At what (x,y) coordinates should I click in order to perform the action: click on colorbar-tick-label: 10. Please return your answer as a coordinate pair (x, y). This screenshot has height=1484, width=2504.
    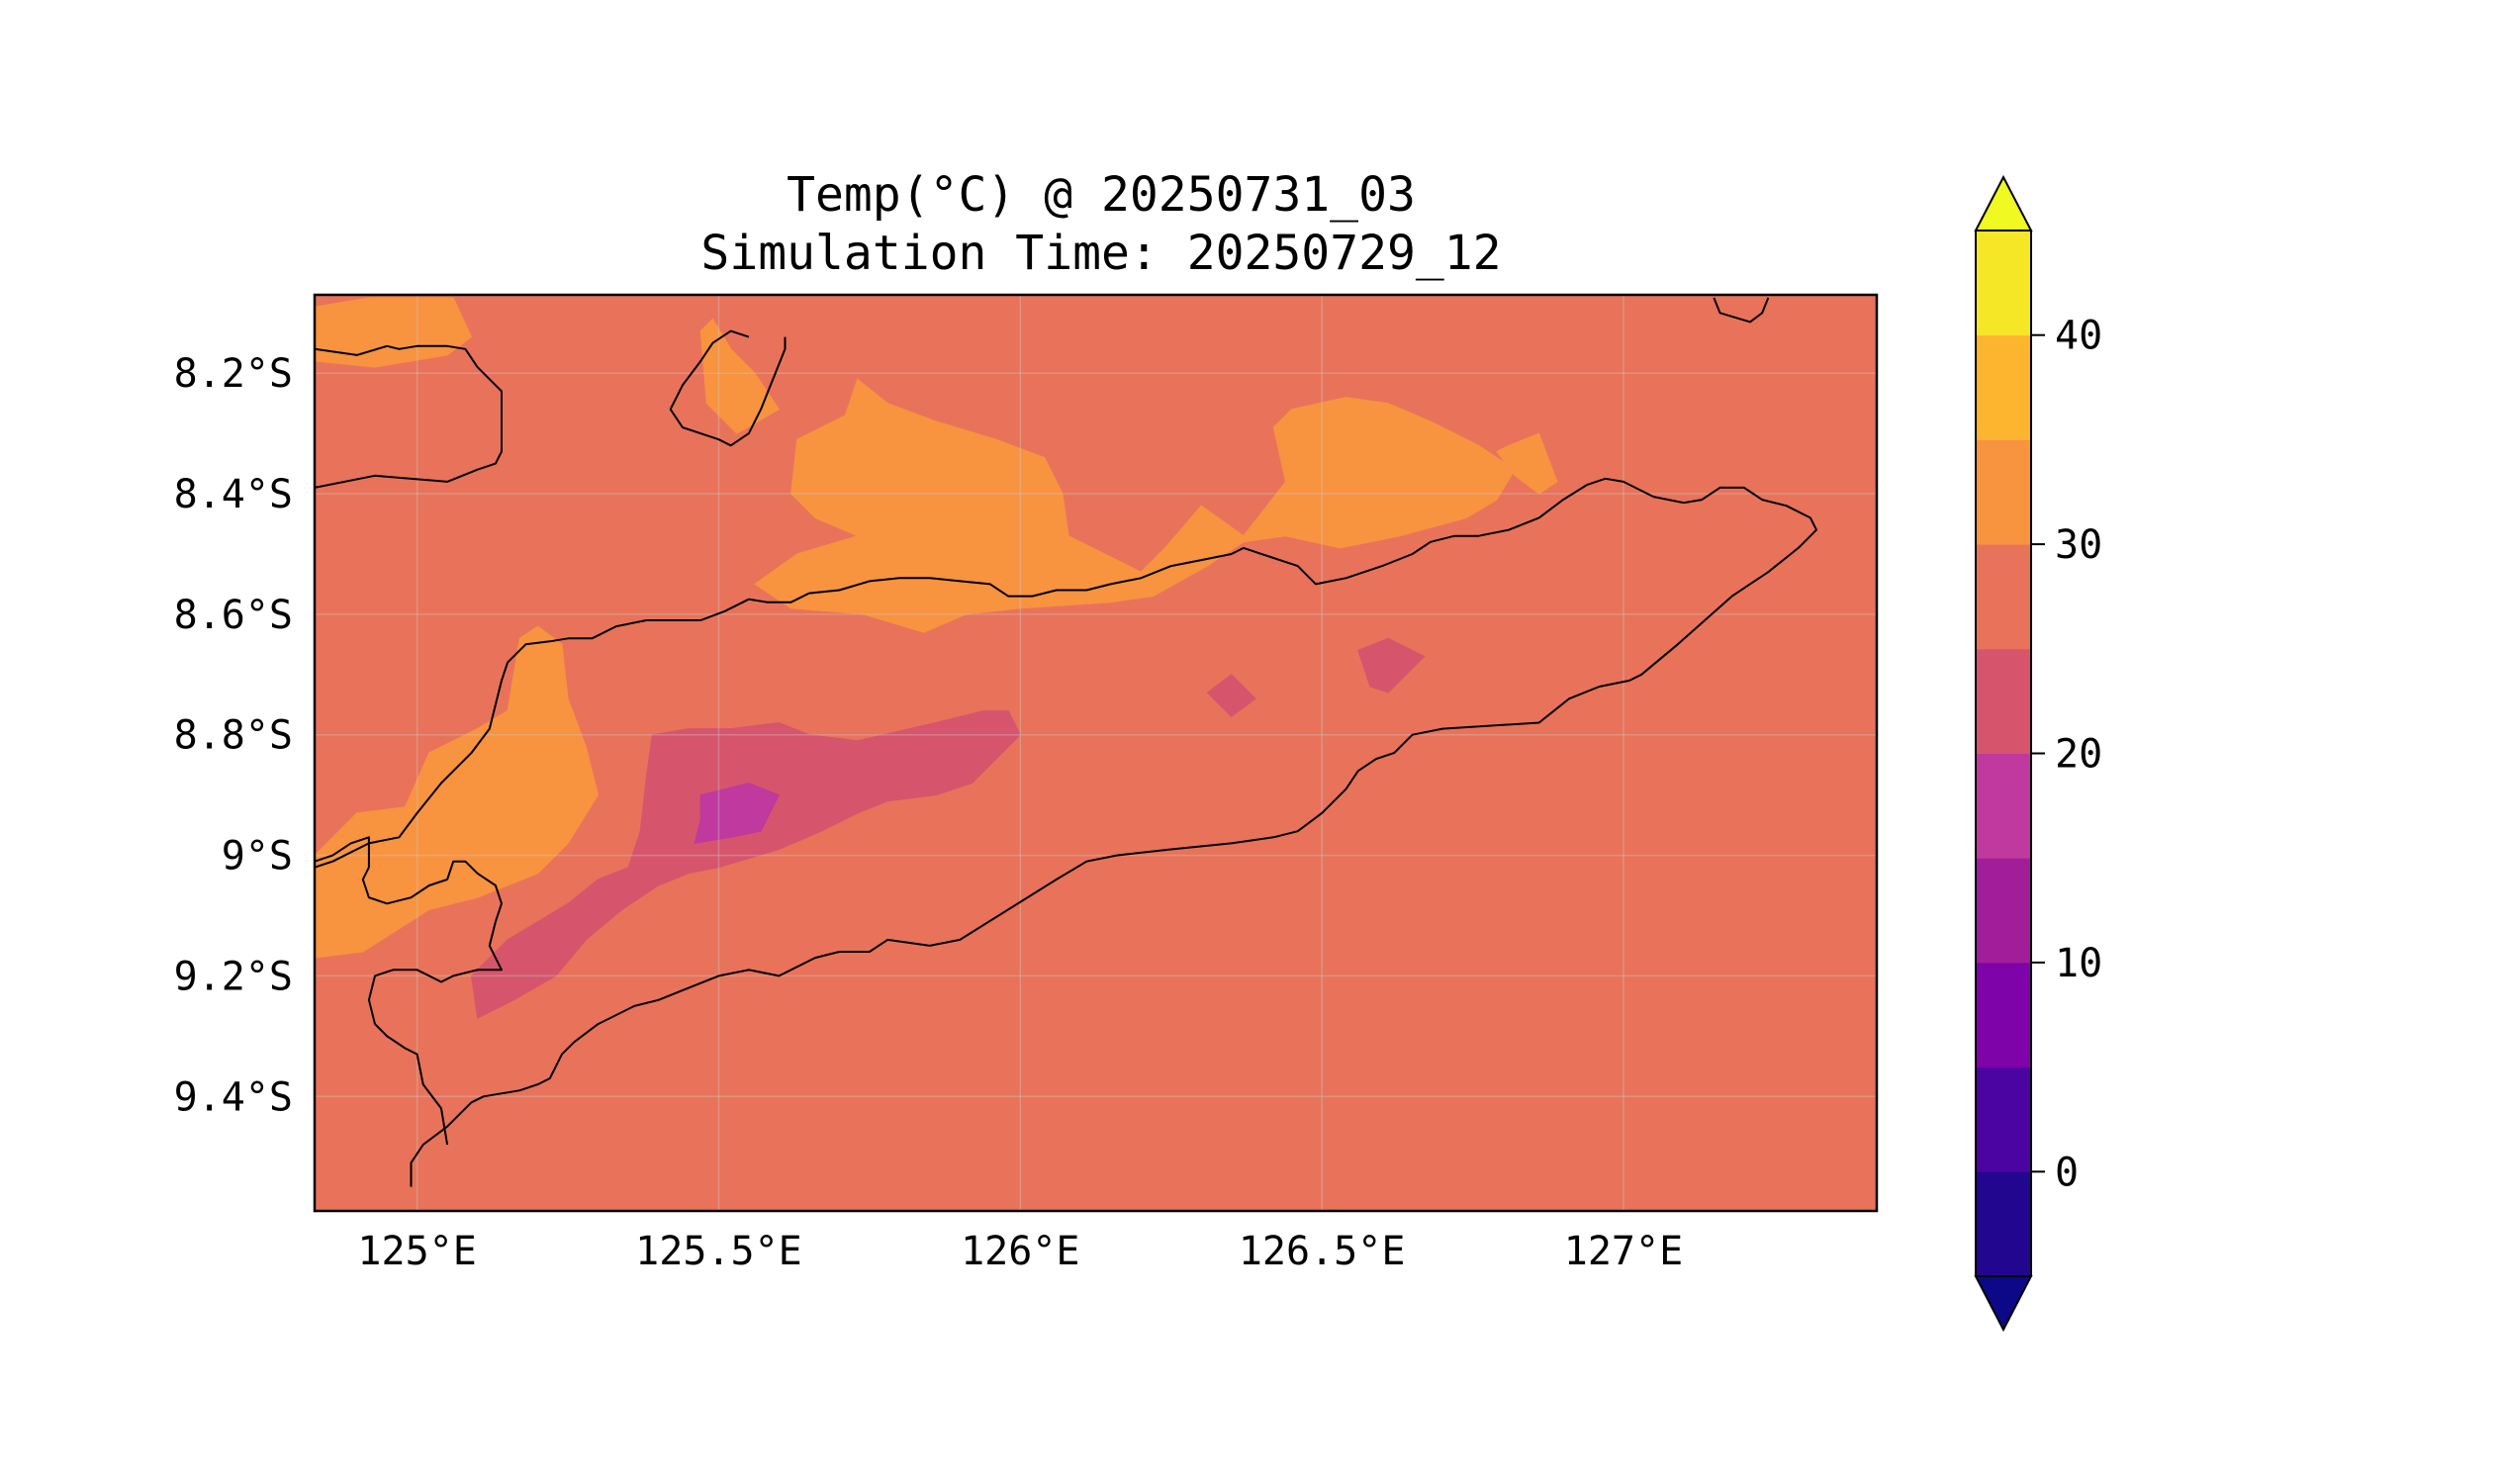
    Looking at the image, I should click on (2078, 963).